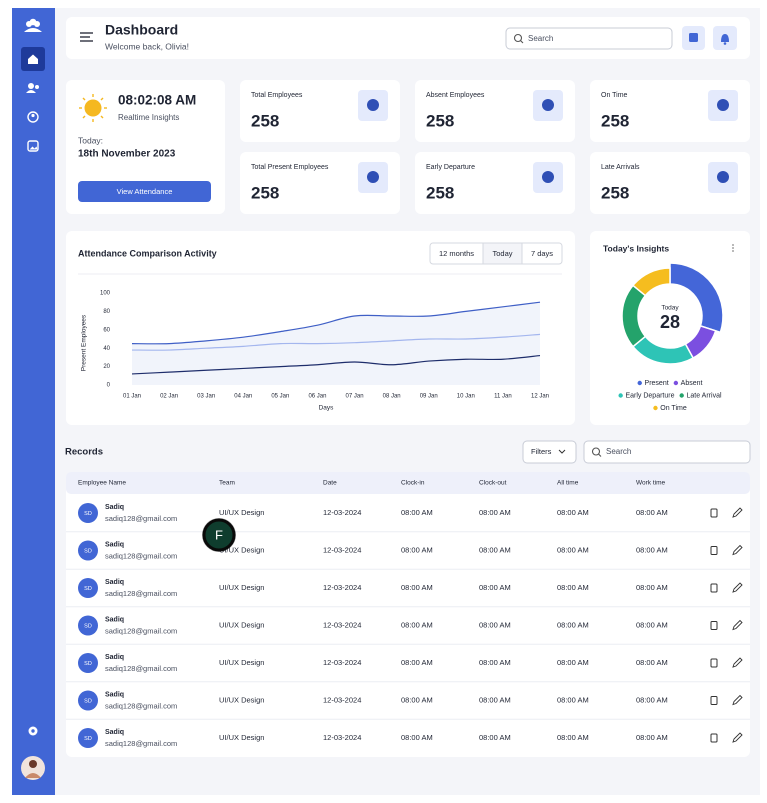 The width and height of the screenshot is (767, 803). What do you see at coordinates (651, 282) in the screenshot?
I see `donut-segment` at bounding box center [651, 282].